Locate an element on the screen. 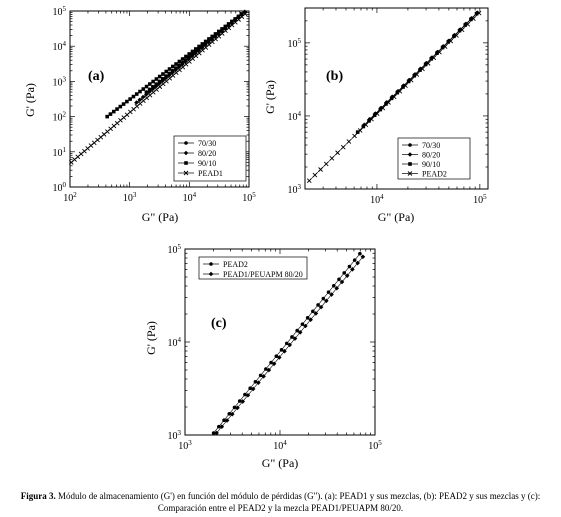 Image resolution: width=561 pixels, height=517 pixels. series-90/10 is located at coordinates (417, 72).